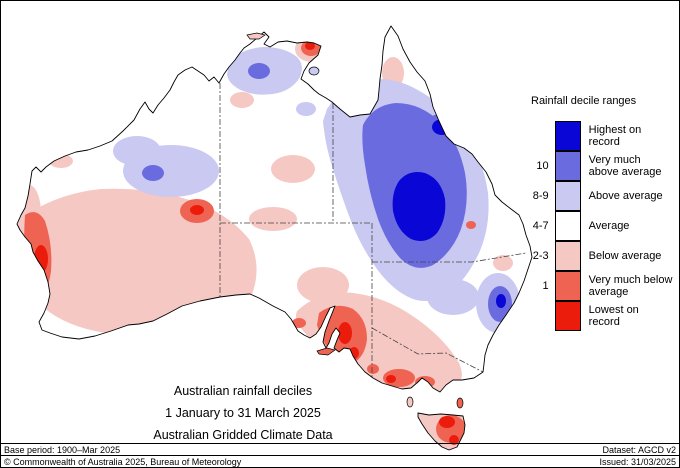 The width and height of the screenshot is (680, 468). Describe the element at coordinates (567, 255) in the screenshot. I see `legend-swatch-below` at that location.